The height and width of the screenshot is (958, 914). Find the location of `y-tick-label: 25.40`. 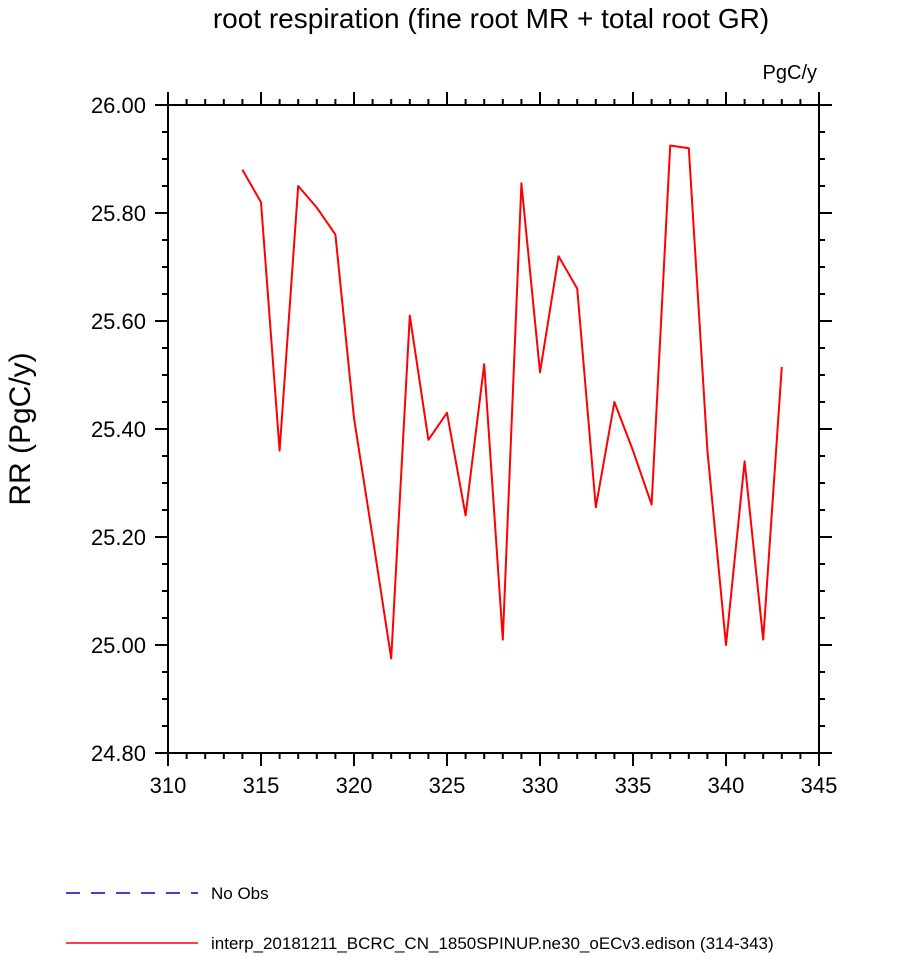

y-tick-label: 25.40 is located at coordinates (118, 429).